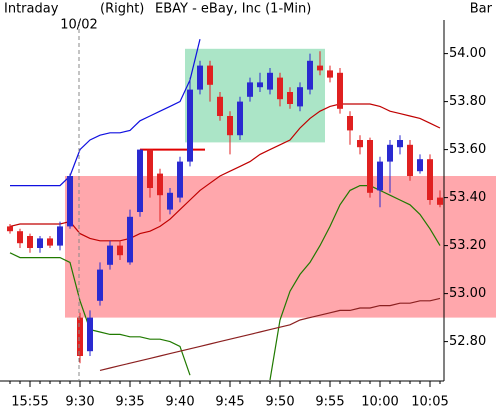 This screenshot has height=416, width=496. Describe the element at coordinates (129, 402) in the screenshot. I see `x-tick-label: 9:35` at that location.